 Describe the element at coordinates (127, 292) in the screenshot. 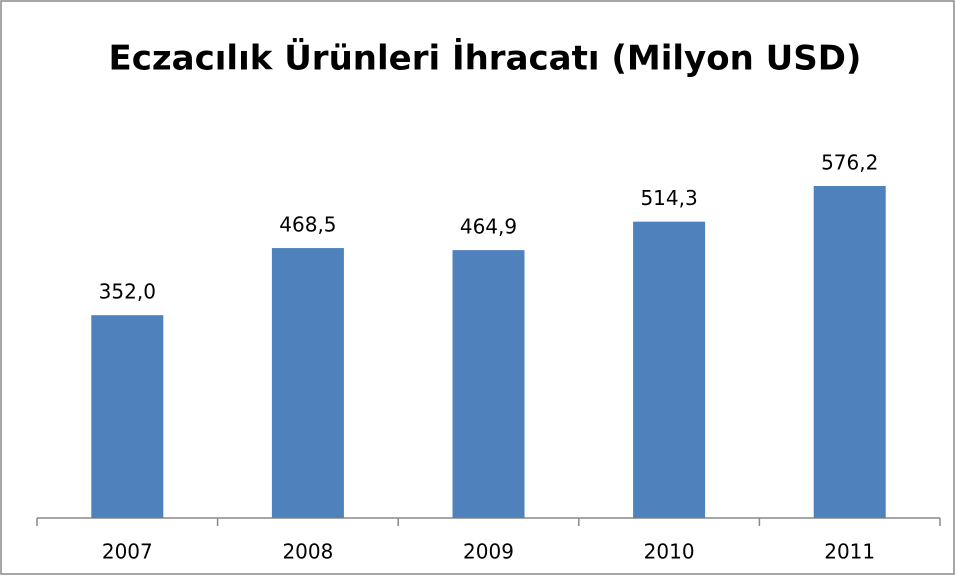

I see `data-label: 352,0` at that location.